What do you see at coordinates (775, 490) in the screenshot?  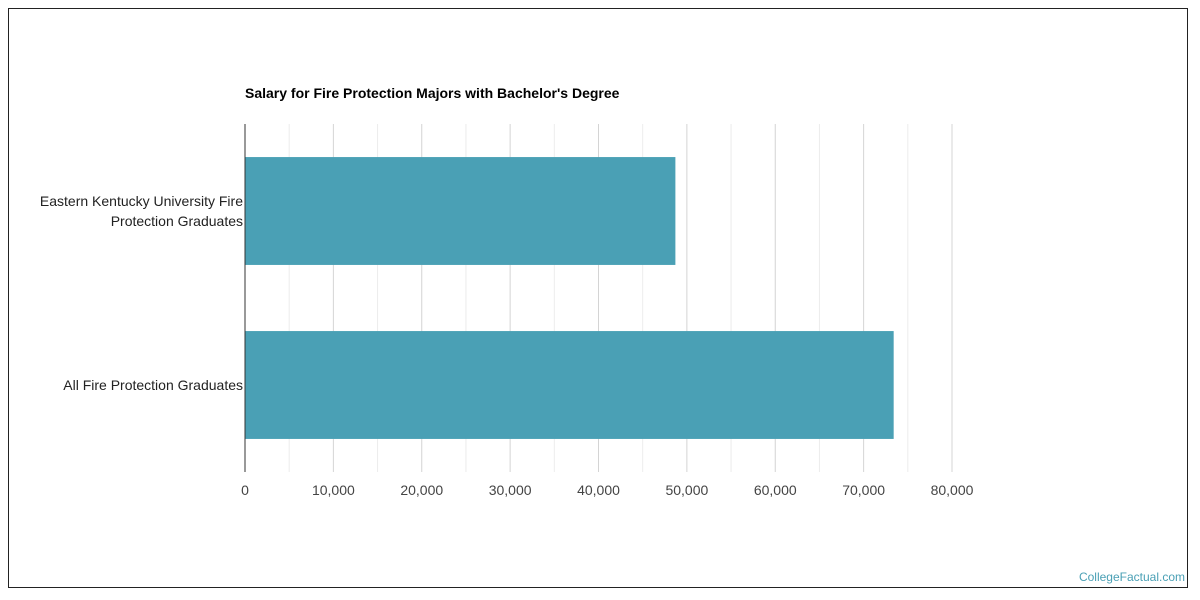 I see `x-tick-label: 60,000` at bounding box center [775, 490].